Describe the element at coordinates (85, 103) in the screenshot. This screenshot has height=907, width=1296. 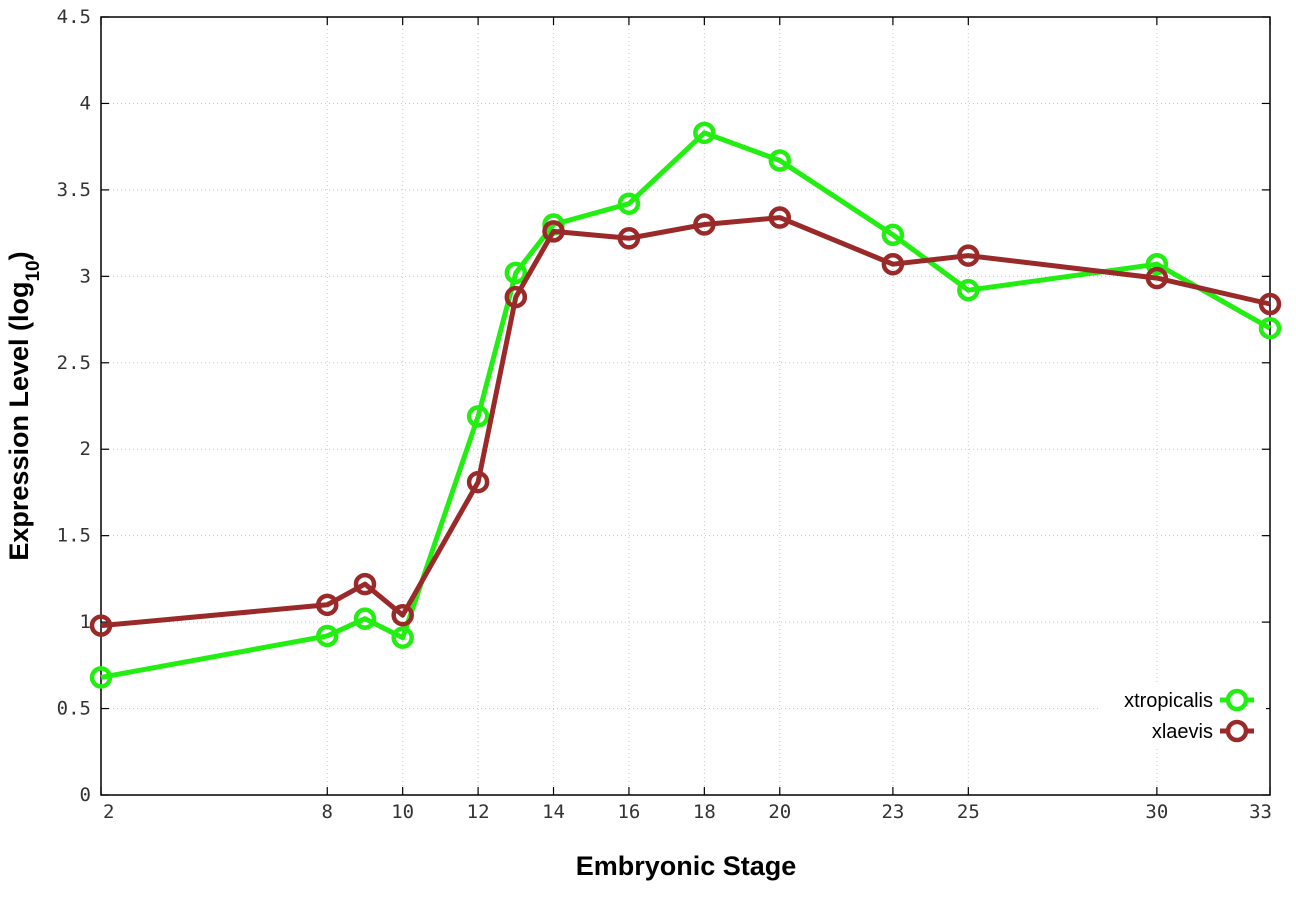
I see `y-tick-label: 4` at that location.